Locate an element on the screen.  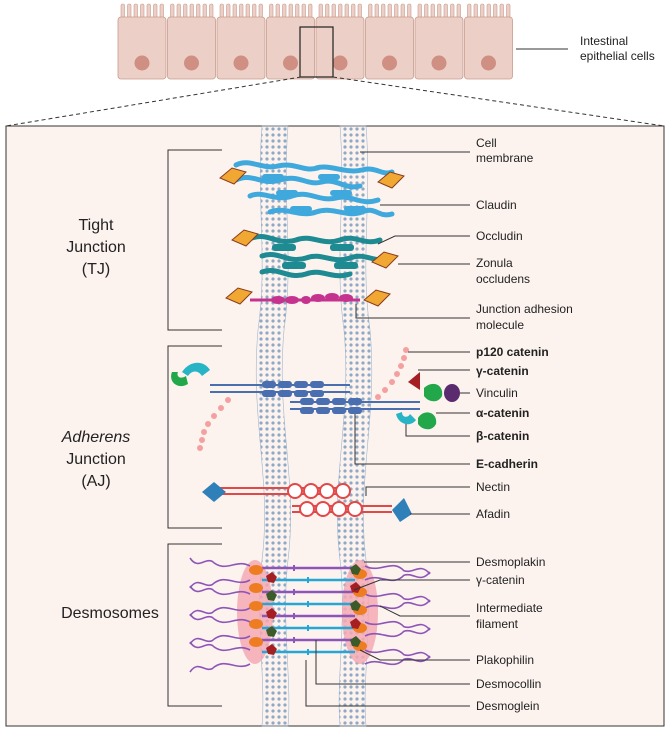
gamma-catenin-aj is located at coordinates (414, 381).